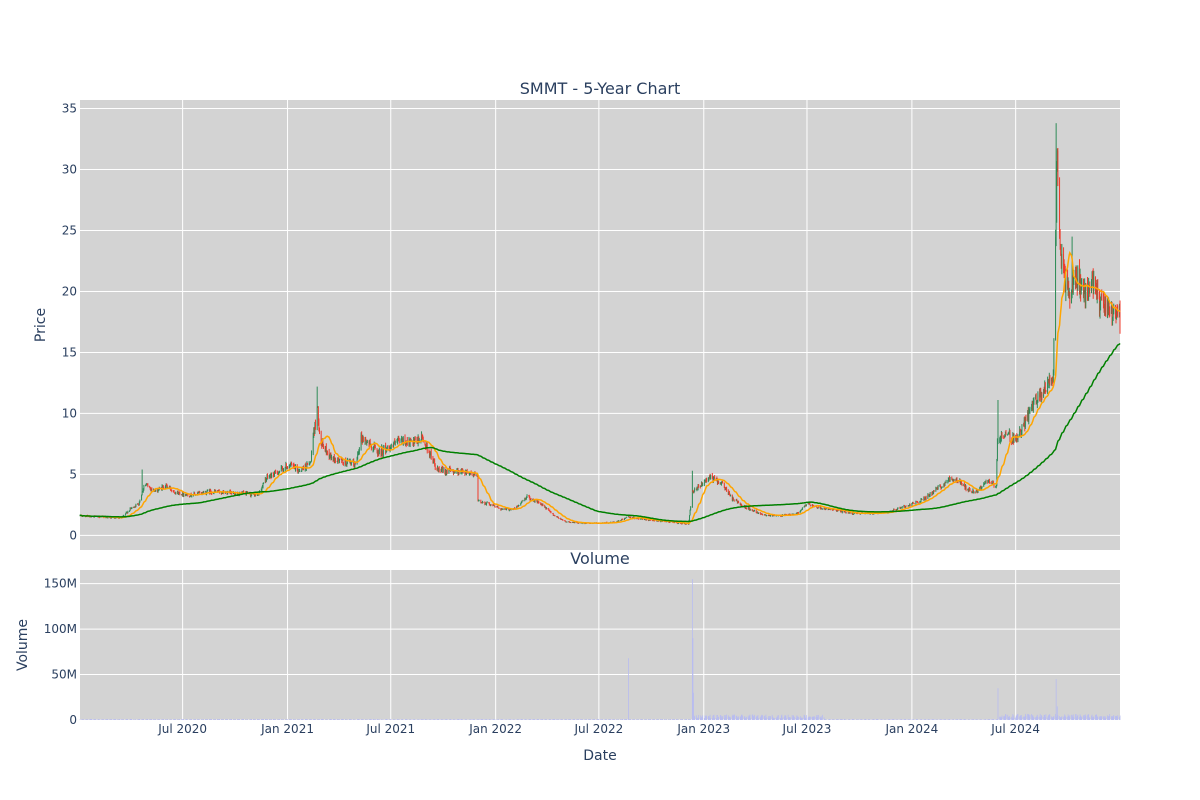 This screenshot has height=800, width=1200. What do you see at coordinates (69, 352) in the screenshot?
I see `price-y-tick-label: 15` at bounding box center [69, 352].